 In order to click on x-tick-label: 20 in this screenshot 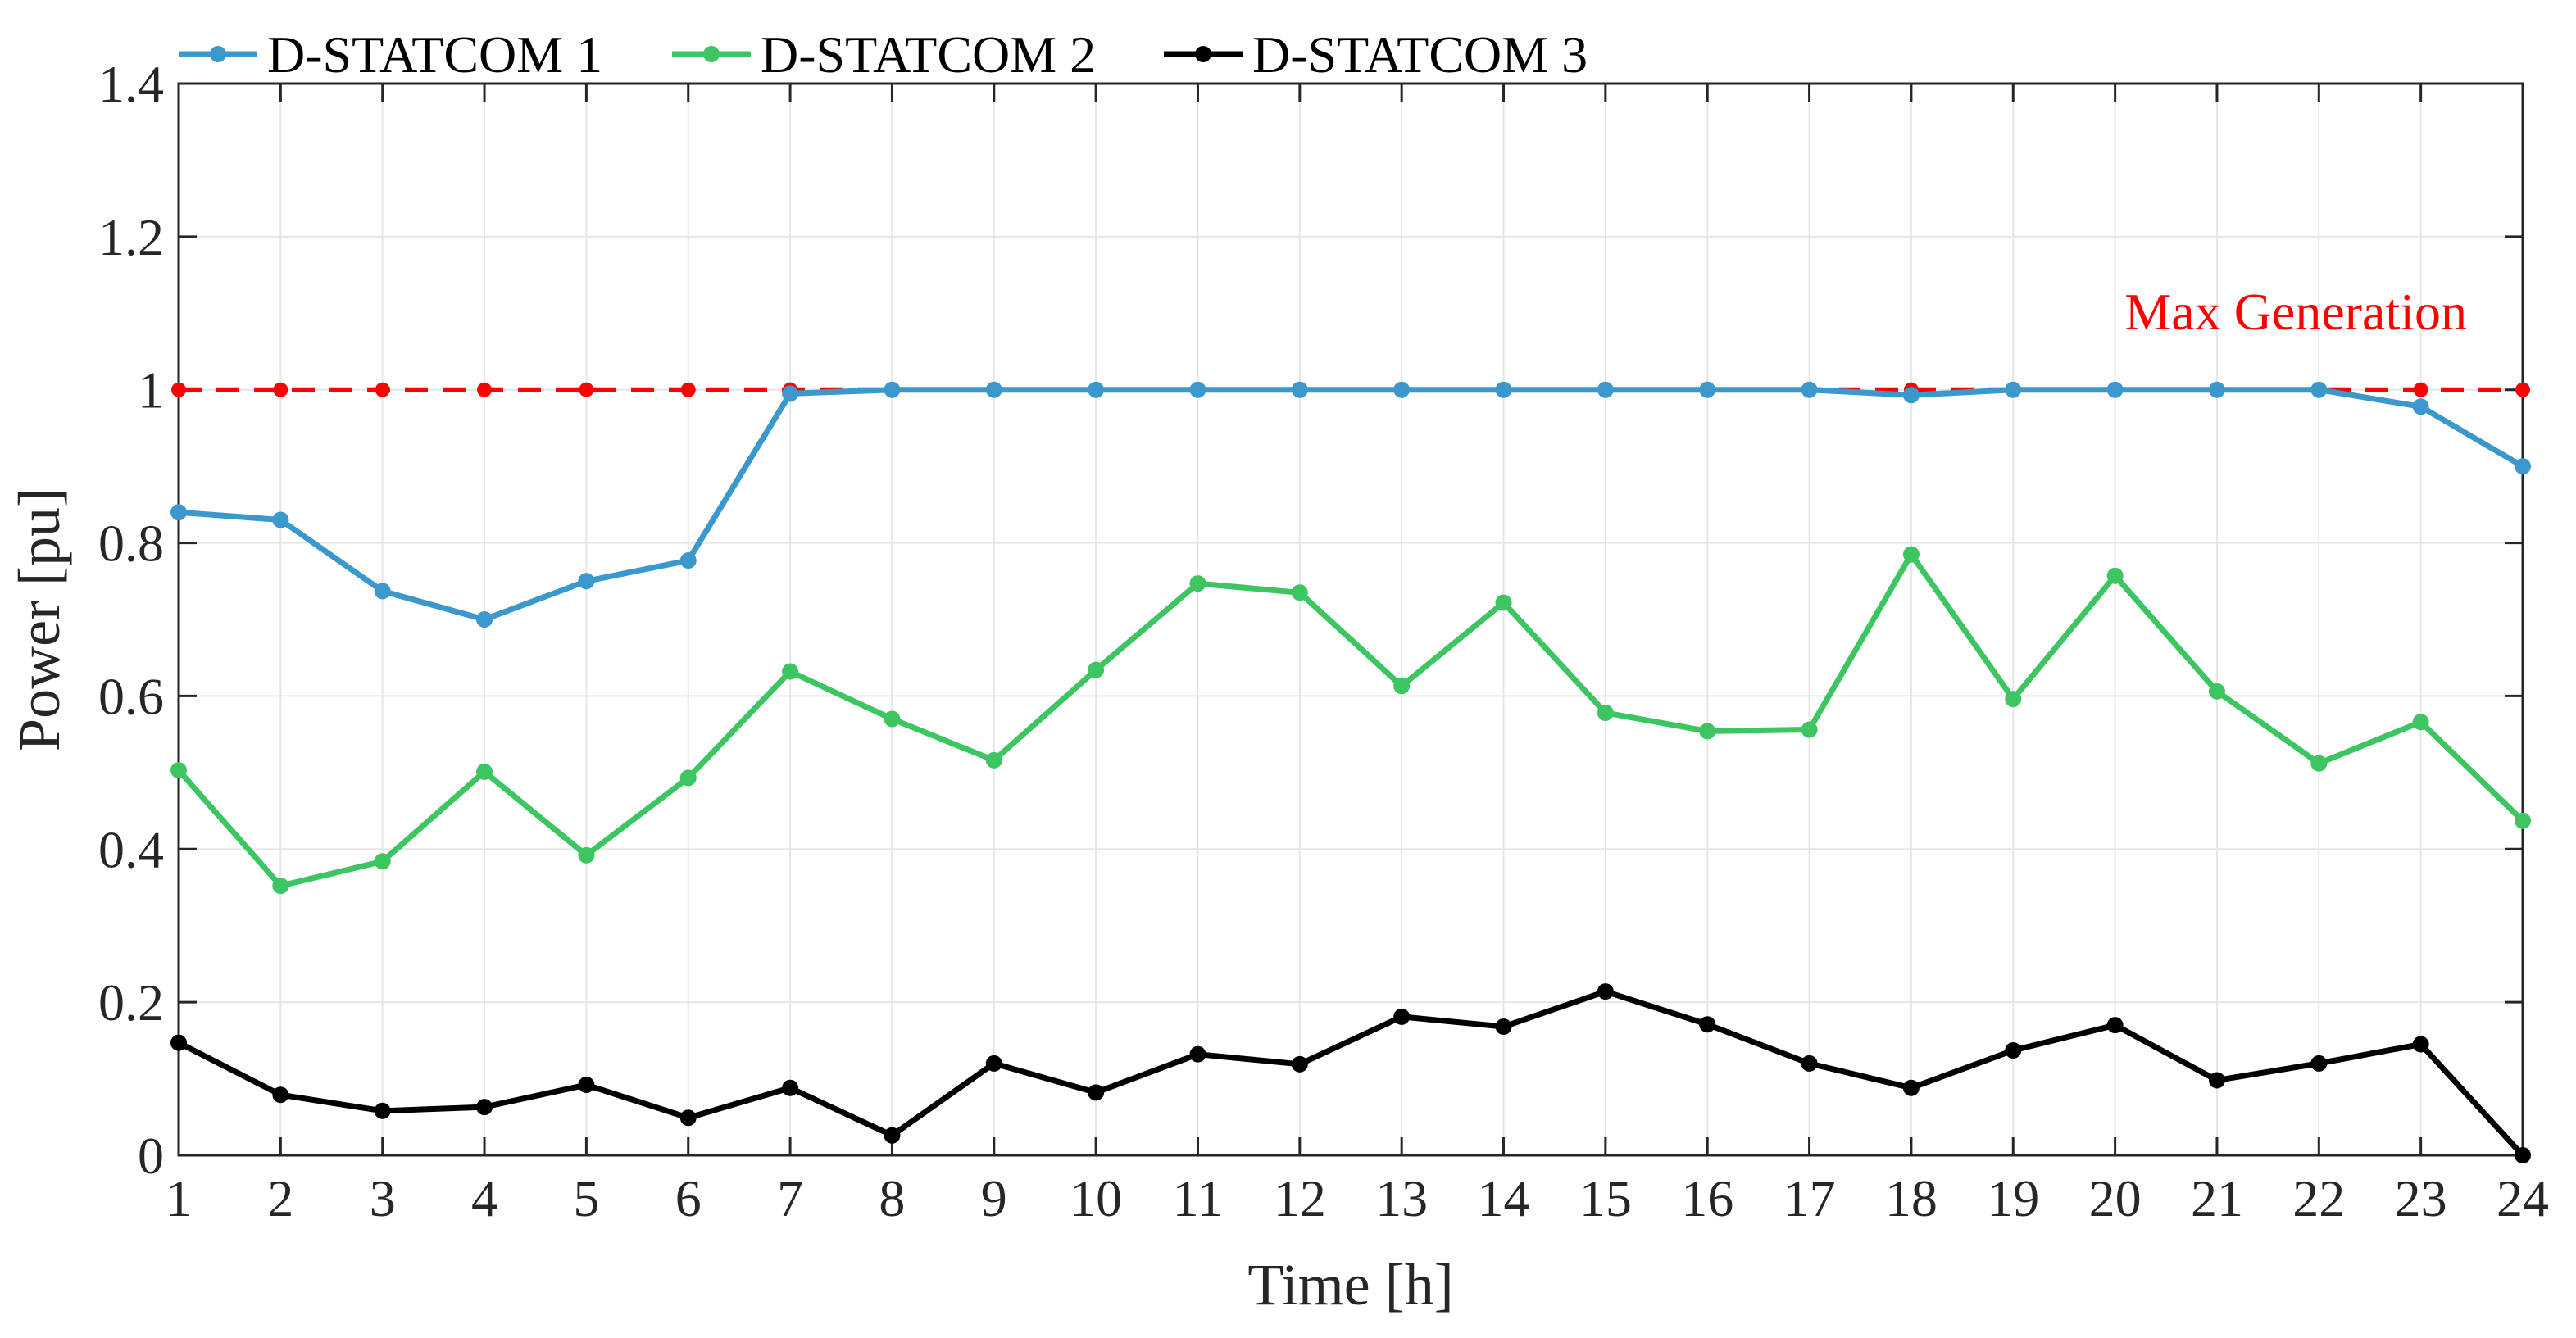, I will do `click(2115, 1198)`.